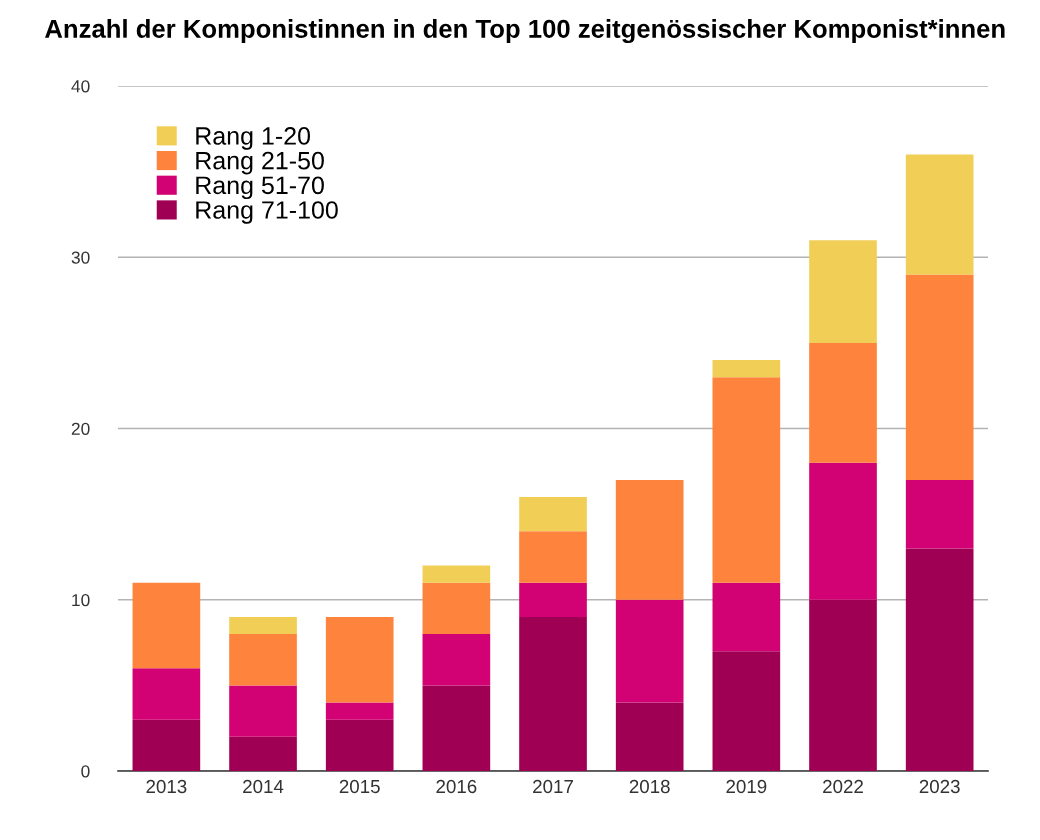  I want to click on chart-title: Anzahl der Komponistinnen in den Top 100 zeitgenössischer Komponist*innen, so click(525, 31).